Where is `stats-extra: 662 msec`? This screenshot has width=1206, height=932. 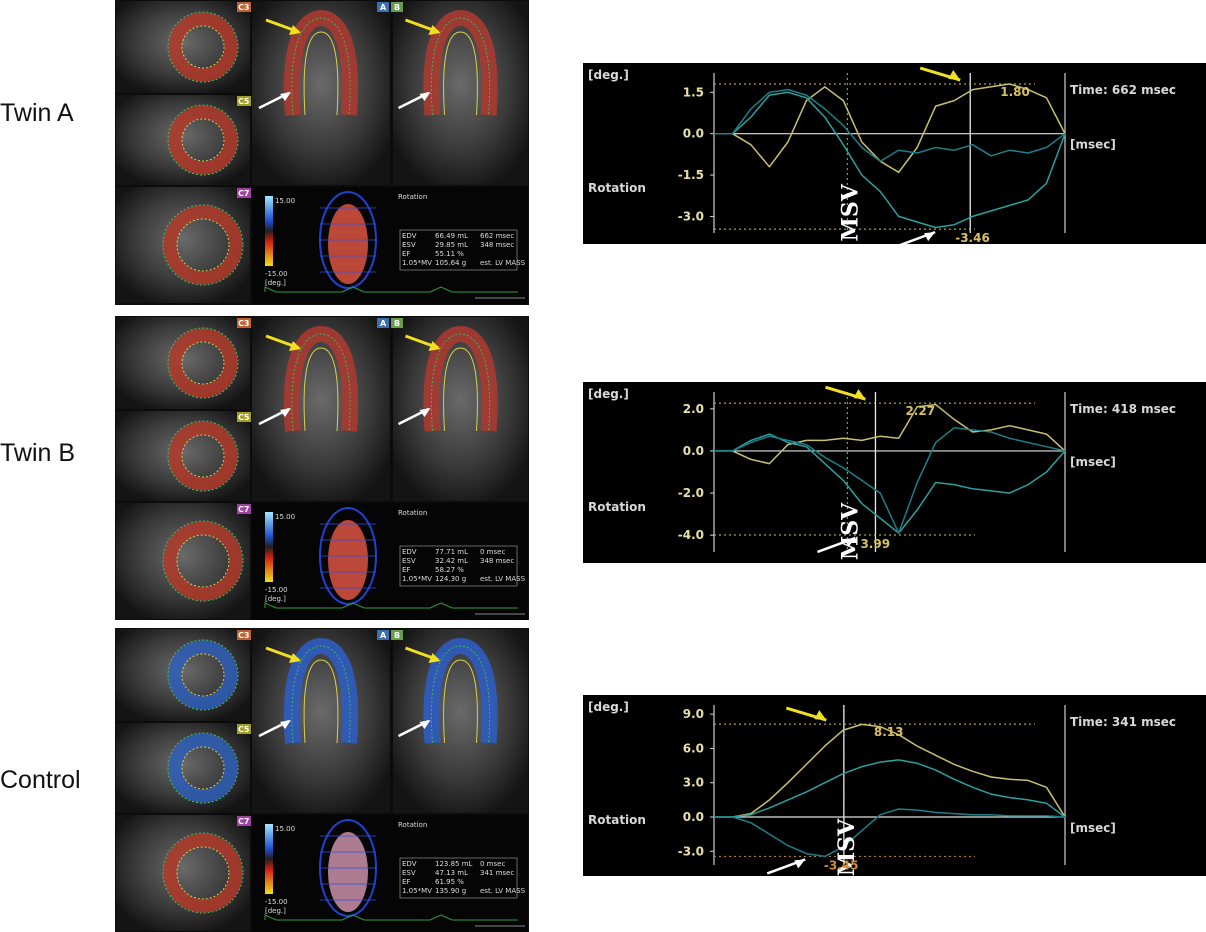 stats-extra: 662 msec is located at coordinates (497, 236).